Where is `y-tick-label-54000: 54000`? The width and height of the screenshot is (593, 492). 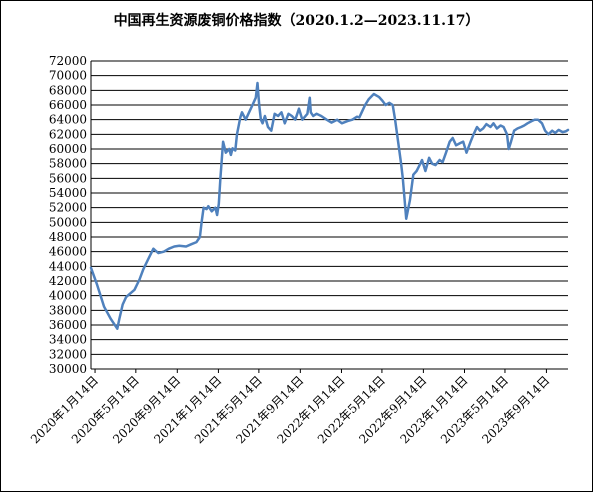 y-tick-label-54000: 54000 is located at coordinates (68, 193).